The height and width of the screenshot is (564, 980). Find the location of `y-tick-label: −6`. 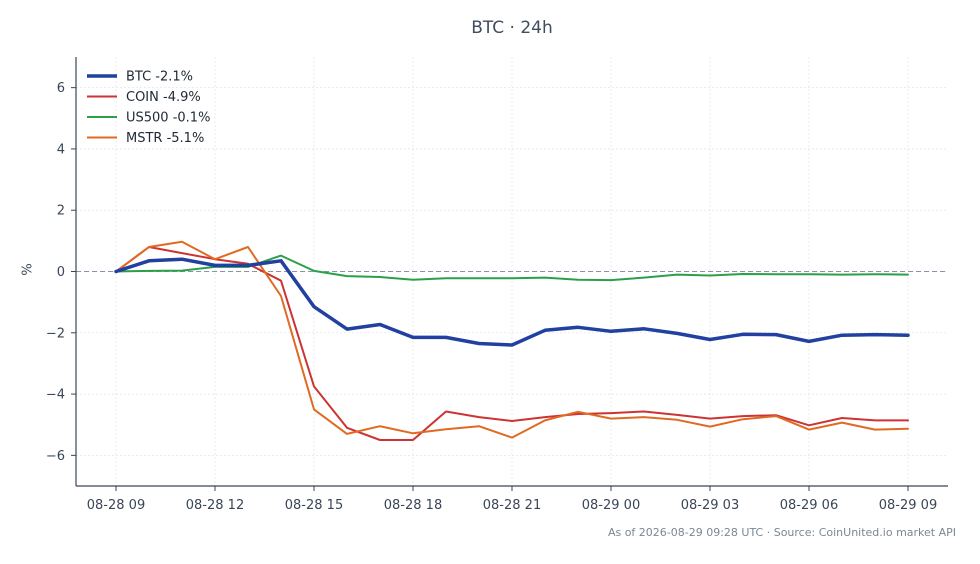

y-tick-label: −6 is located at coordinates (55, 456).